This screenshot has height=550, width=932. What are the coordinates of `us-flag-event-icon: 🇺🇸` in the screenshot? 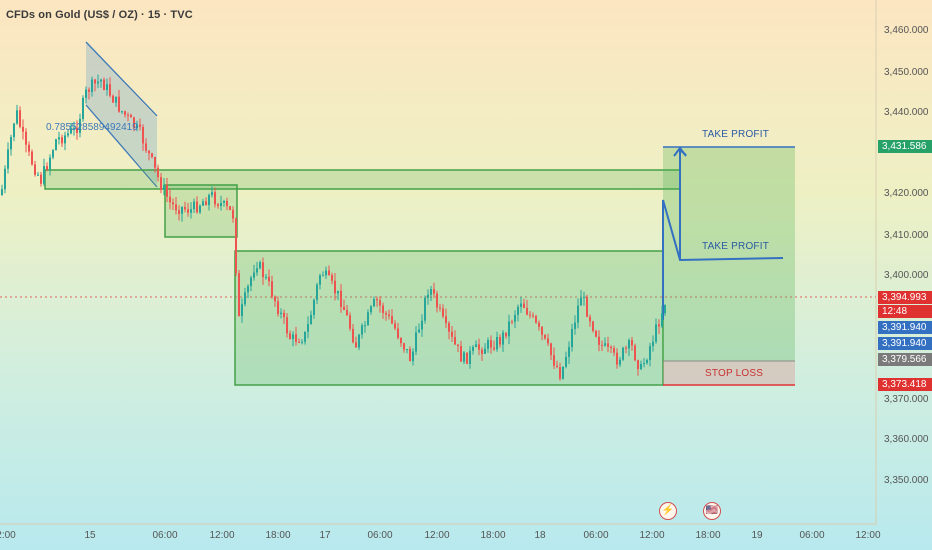 It's located at (712, 511).